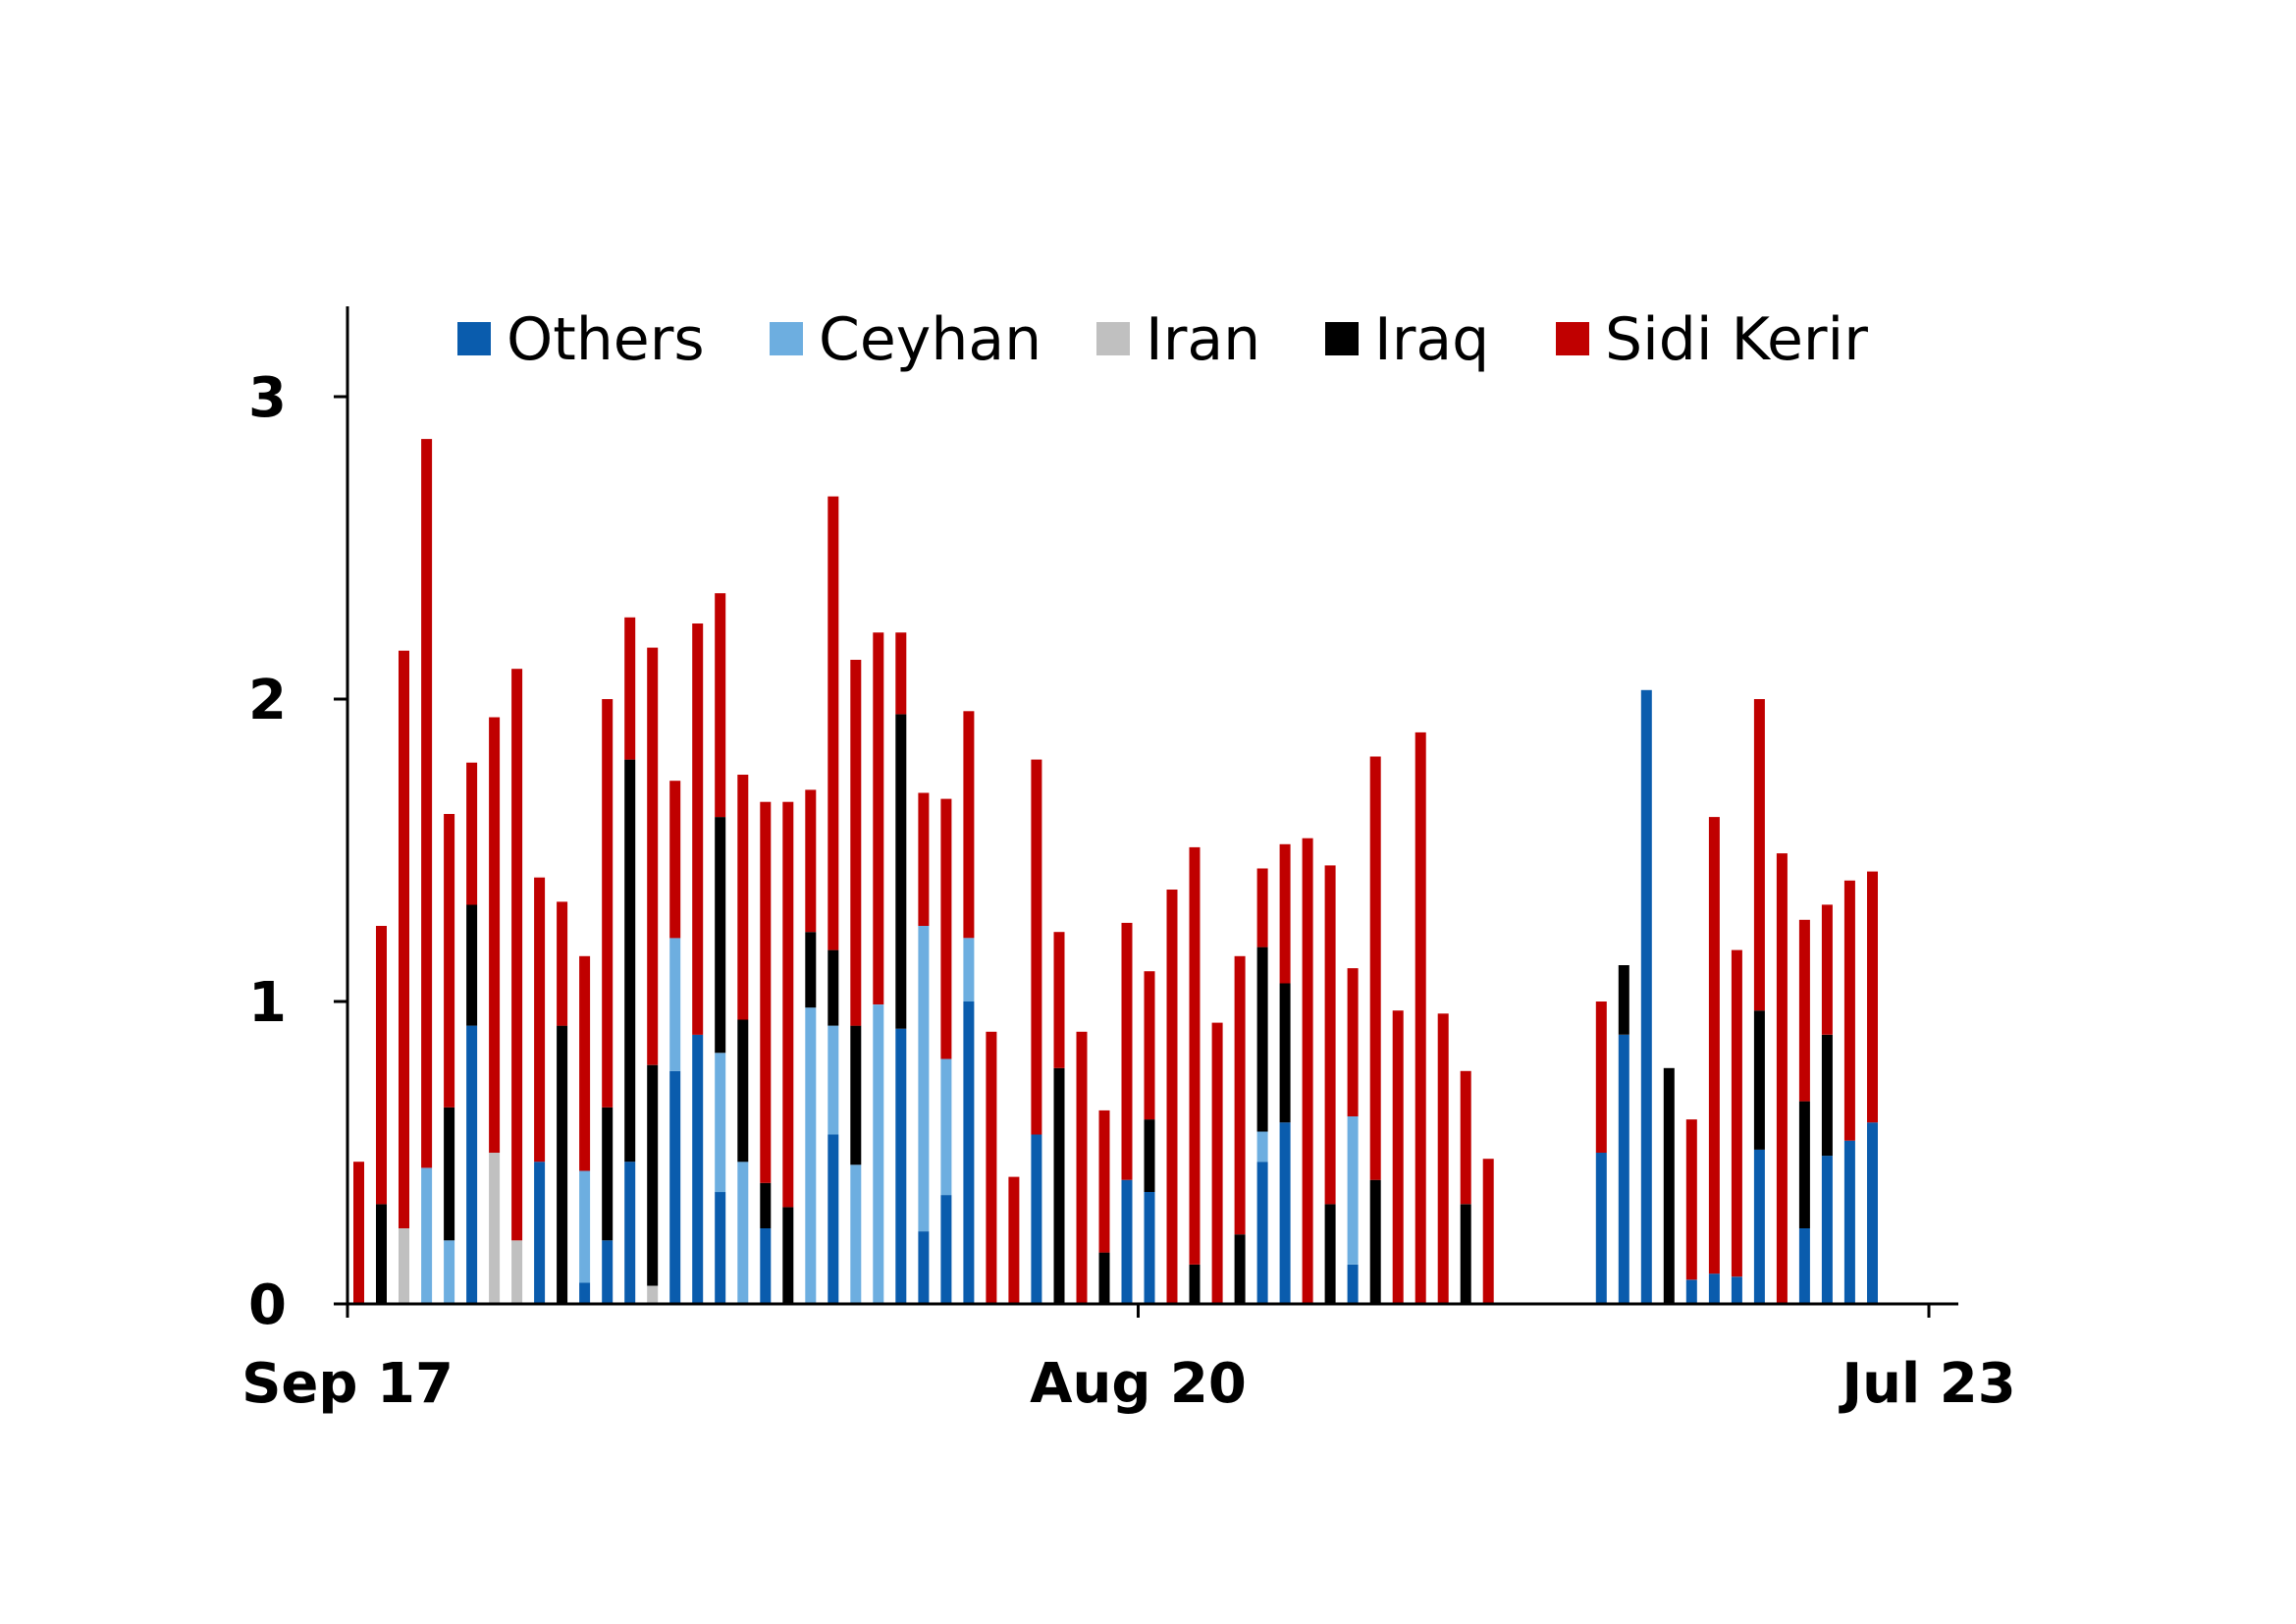  Describe the element at coordinates (1138, 1384) in the screenshot. I see `x-tick-label: Aug 20` at that location.